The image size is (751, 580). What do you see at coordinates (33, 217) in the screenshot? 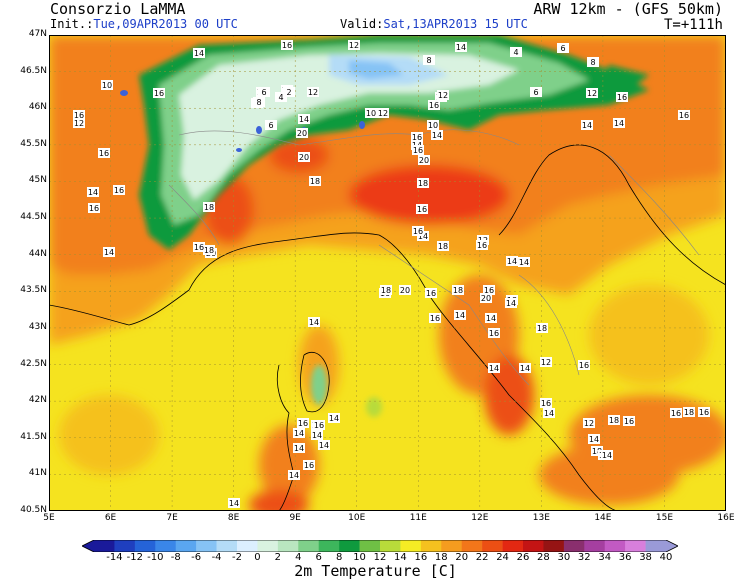
I see `lat-label: 44.5N` at bounding box center [33, 217].